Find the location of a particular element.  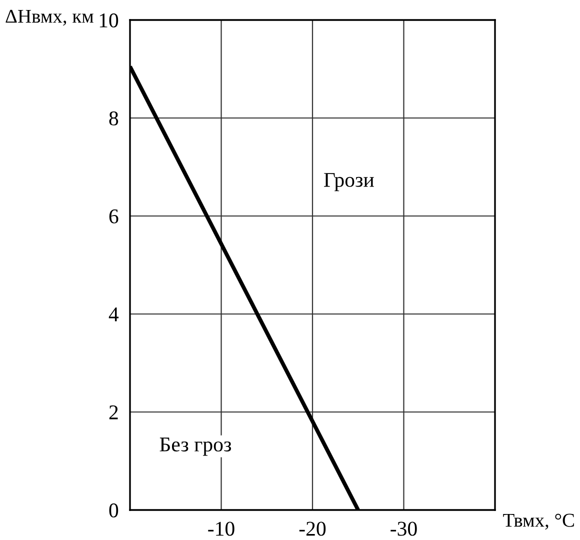

y-tick-label: 8 is located at coordinates (113, 118).